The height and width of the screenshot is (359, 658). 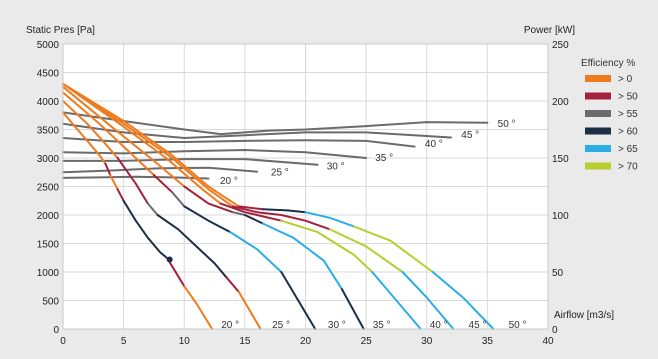 I want to click on y-right-axis-label: Power [kW], so click(x=549, y=30).